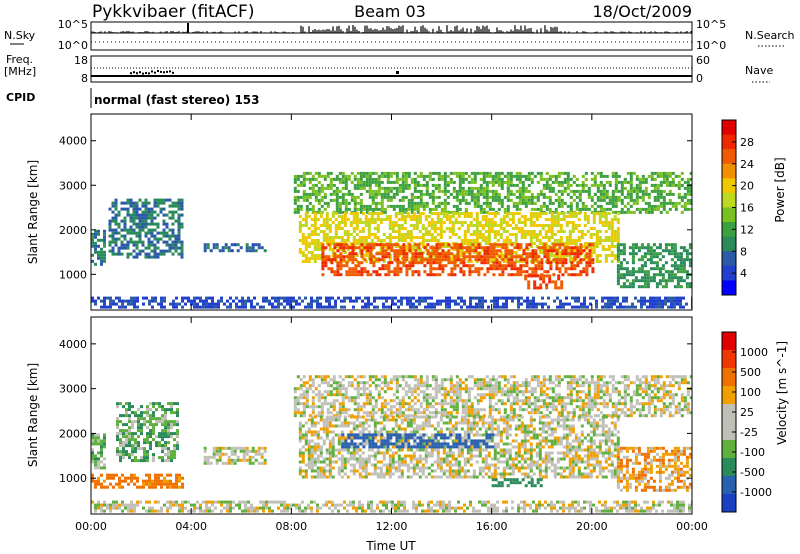 The height and width of the screenshot is (554, 800). I want to click on colorbar-tick-label: -25, so click(749, 432).